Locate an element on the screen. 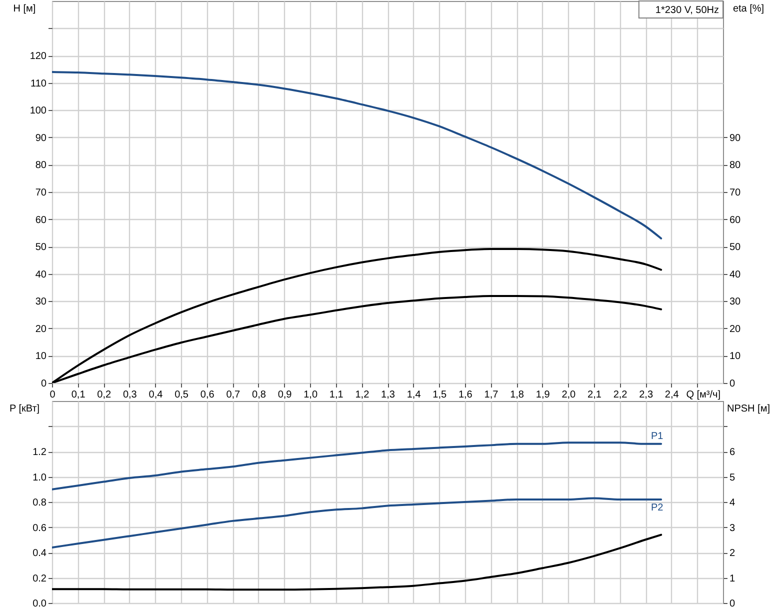 Image resolution: width=774 pixels, height=611 pixels. y-axis-title: H [м] is located at coordinates (24, 9).